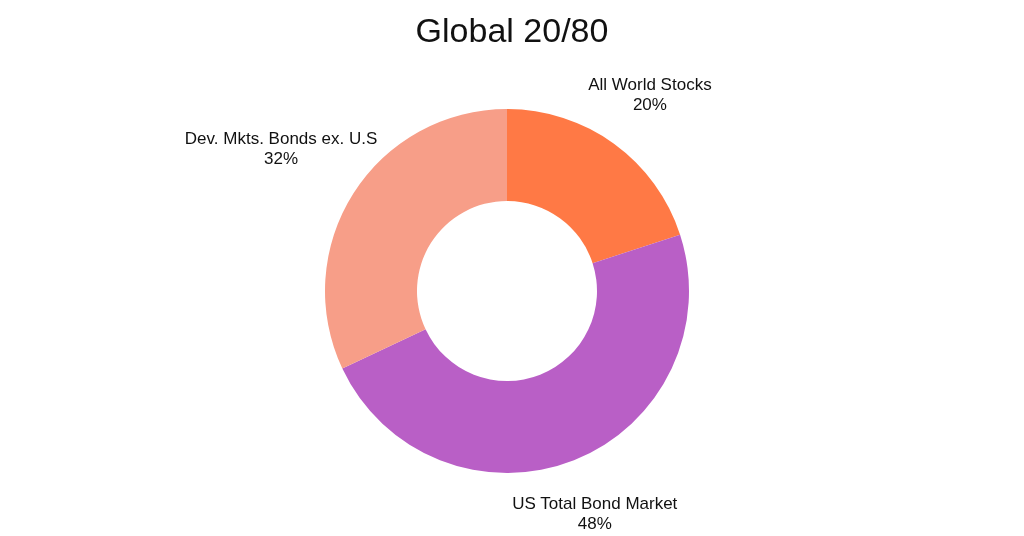 The image size is (1024, 536). I want to click on chart-title: Global 20/80, so click(512, 30).